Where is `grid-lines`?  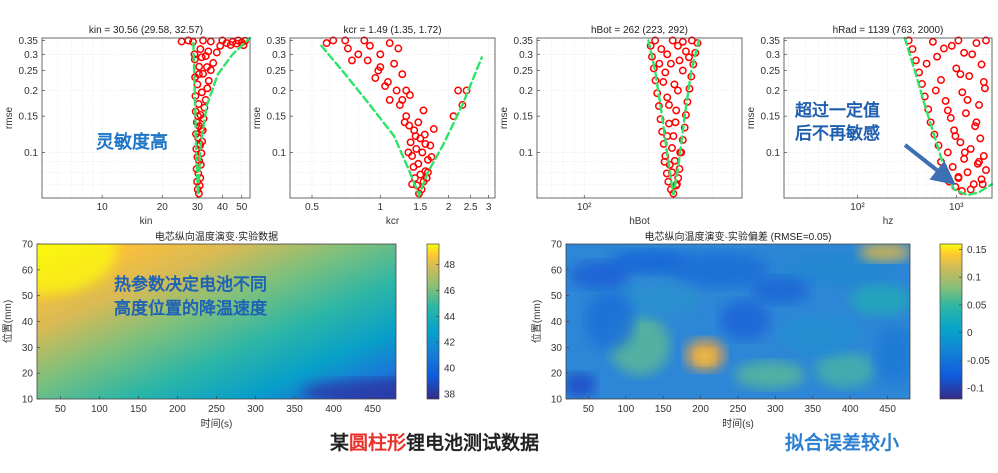
grid-lines is located at coordinates (392, 118).